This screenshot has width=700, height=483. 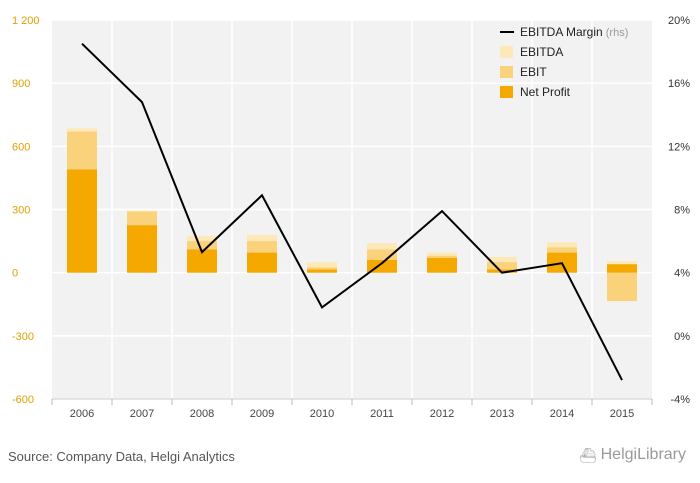 I want to click on x-tick-label: 2010, so click(x=322, y=414).